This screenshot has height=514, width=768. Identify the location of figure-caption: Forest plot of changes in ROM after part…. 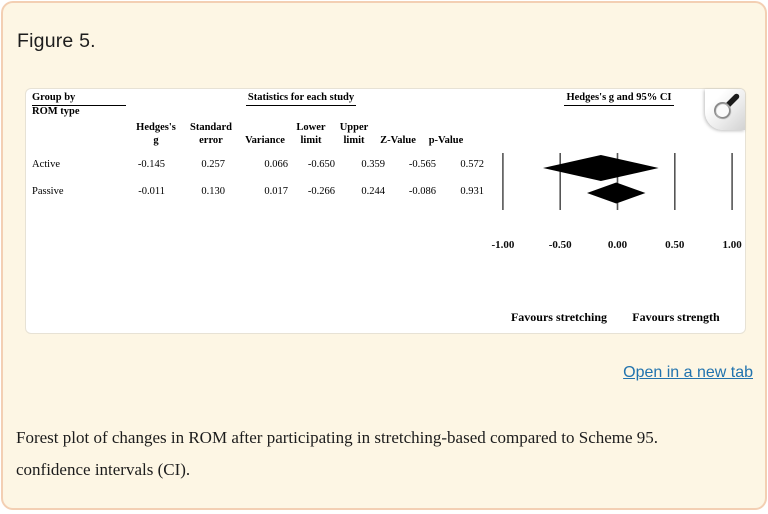
(386, 454).